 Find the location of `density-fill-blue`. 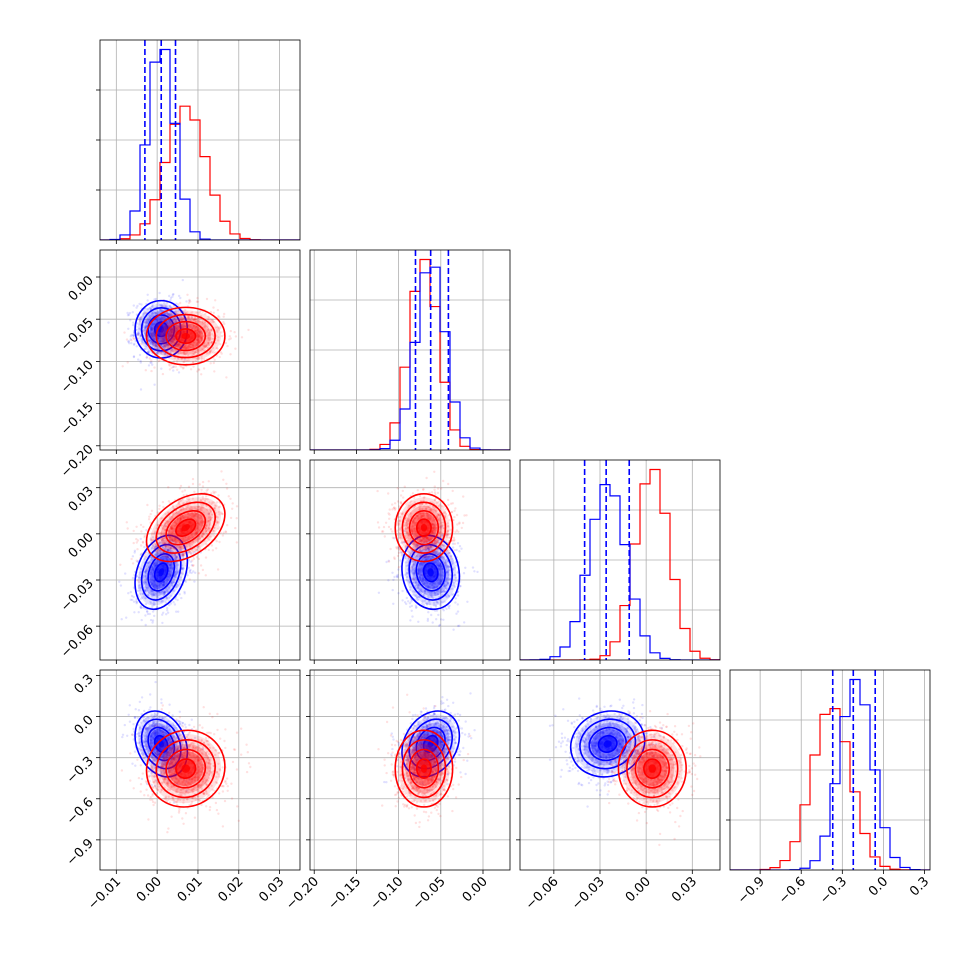

density-fill-blue is located at coordinates (161, 572).